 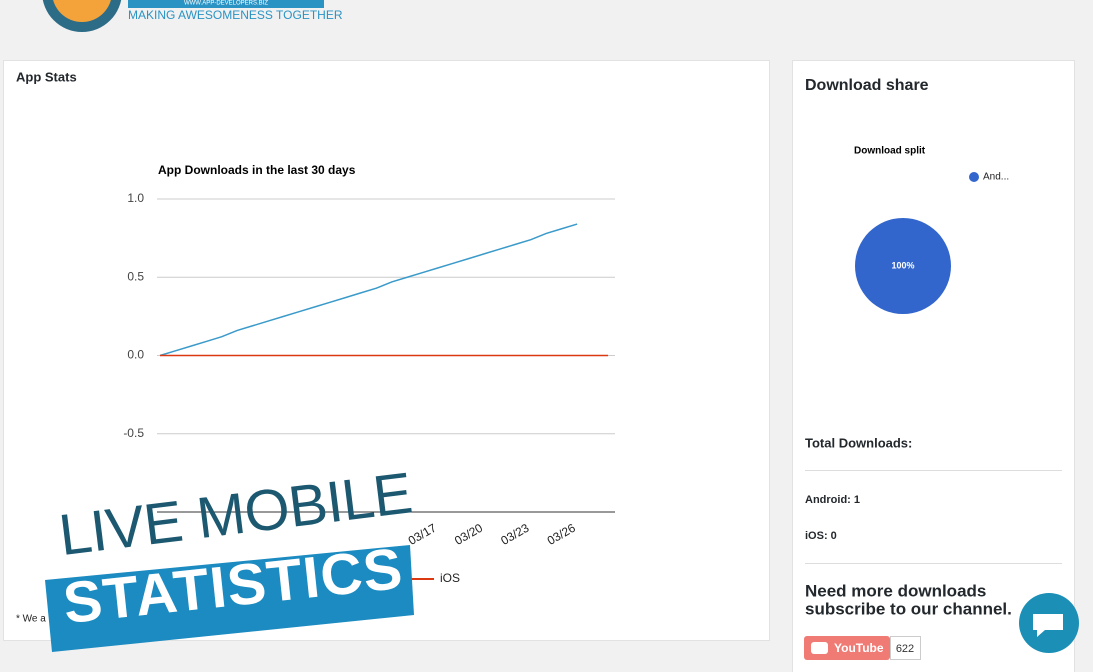 What do you see at coordinates (46, 76) in the screenshot?
I see `panel-title: App Stats` at bounding box center [46, 76].